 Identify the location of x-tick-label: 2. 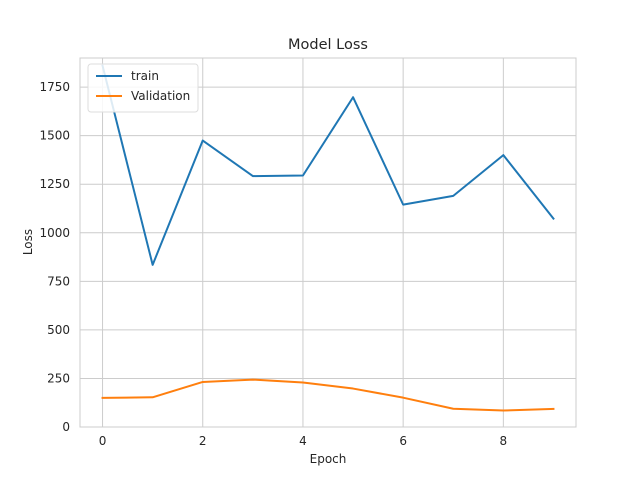
(203, 441).